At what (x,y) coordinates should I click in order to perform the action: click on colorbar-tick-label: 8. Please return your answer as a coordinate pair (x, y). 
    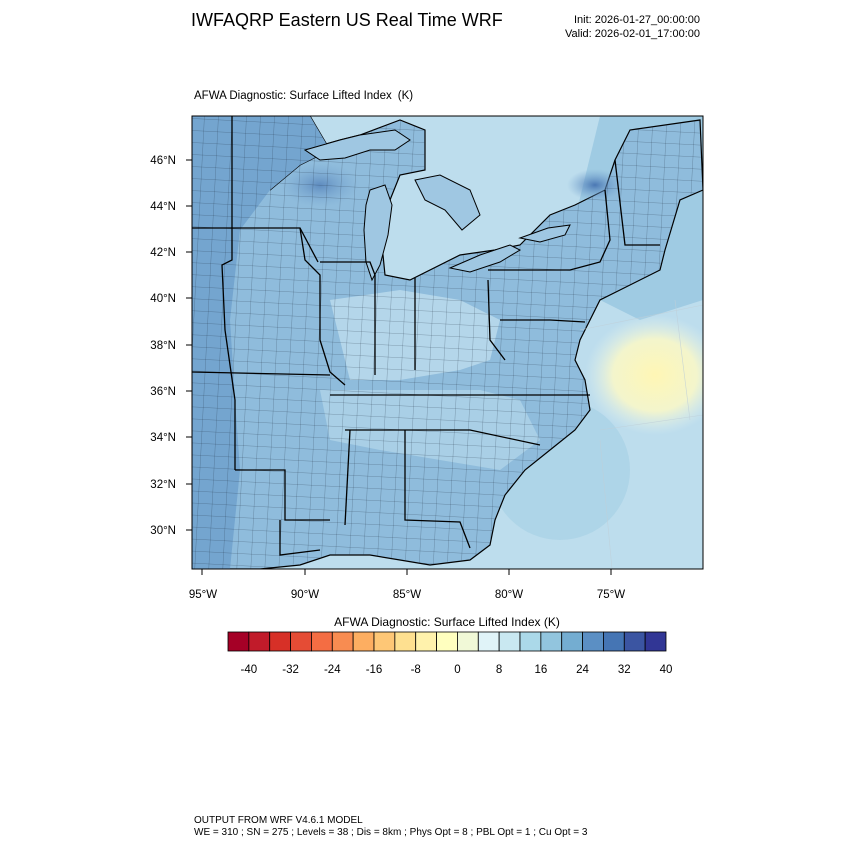
    Looking at the image, I should click on (499, 670).